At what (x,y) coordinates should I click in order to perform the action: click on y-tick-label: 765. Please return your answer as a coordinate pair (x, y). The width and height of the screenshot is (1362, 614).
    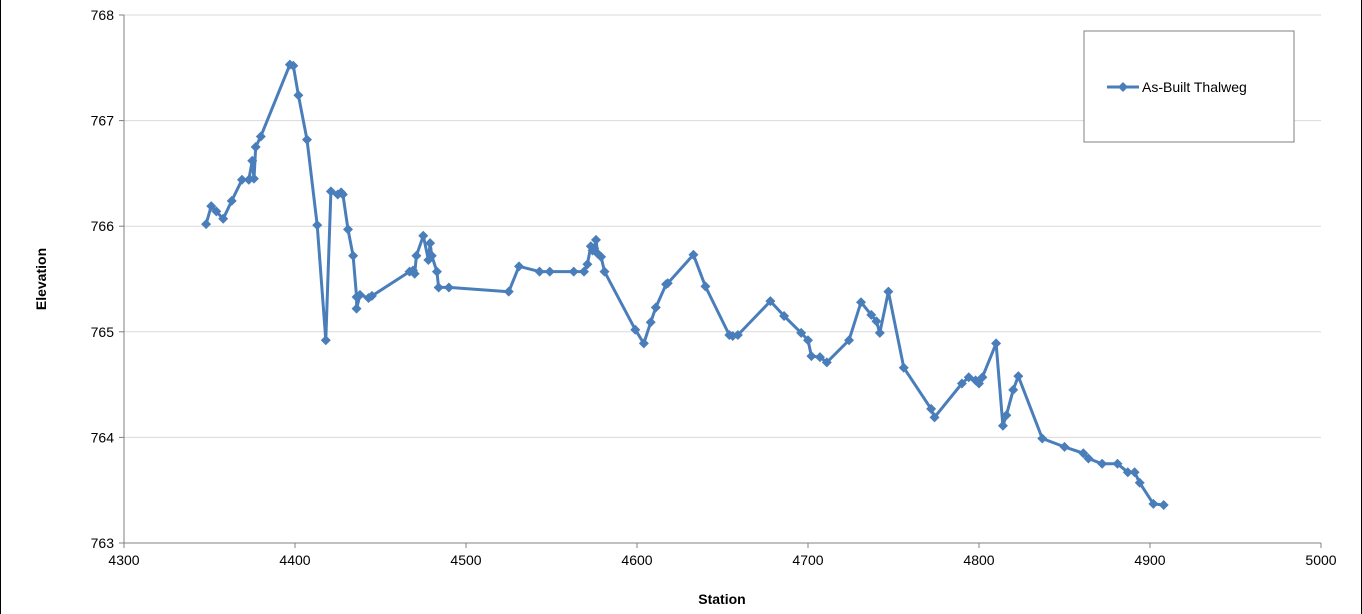
    Looking at the image, I should click on (103, 332).